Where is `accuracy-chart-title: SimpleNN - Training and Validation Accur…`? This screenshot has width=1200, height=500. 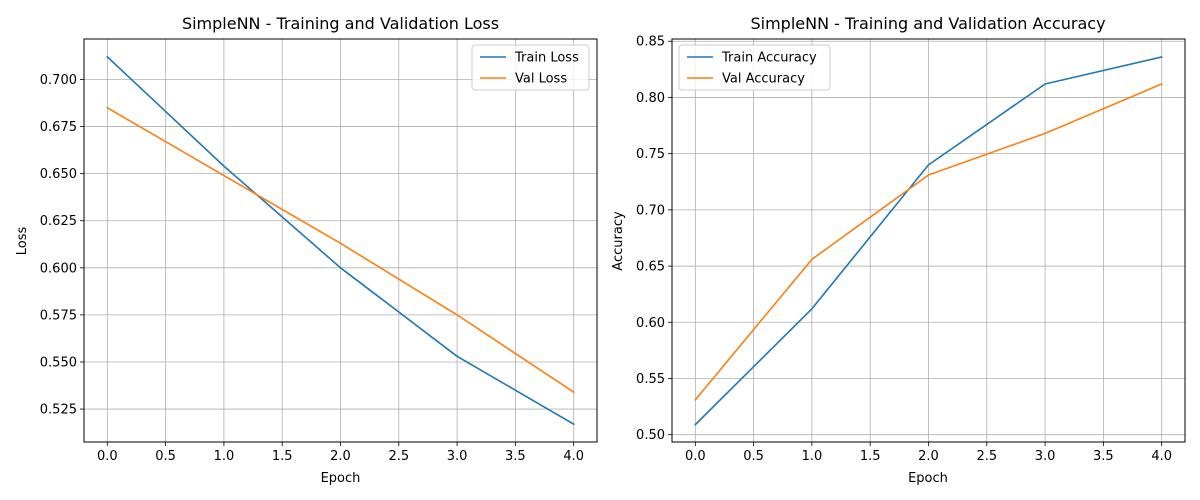
accuracy-chart-title: SimpleNN - Training and Validation Accur… is located at coordinates (927, 23).